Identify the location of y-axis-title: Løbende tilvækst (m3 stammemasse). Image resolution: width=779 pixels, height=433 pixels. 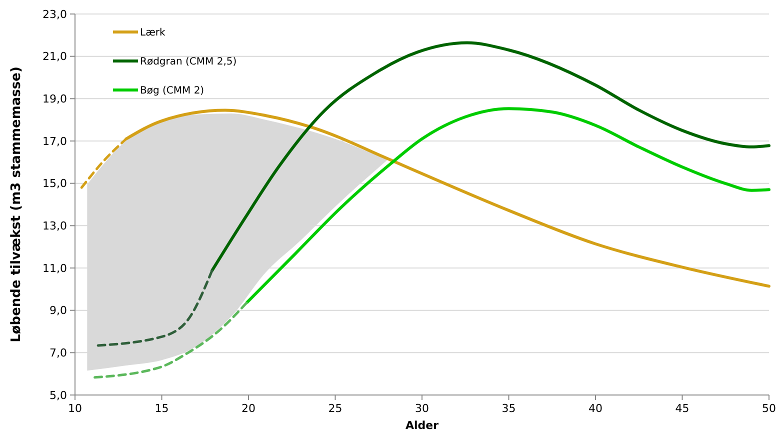
(16, 204).